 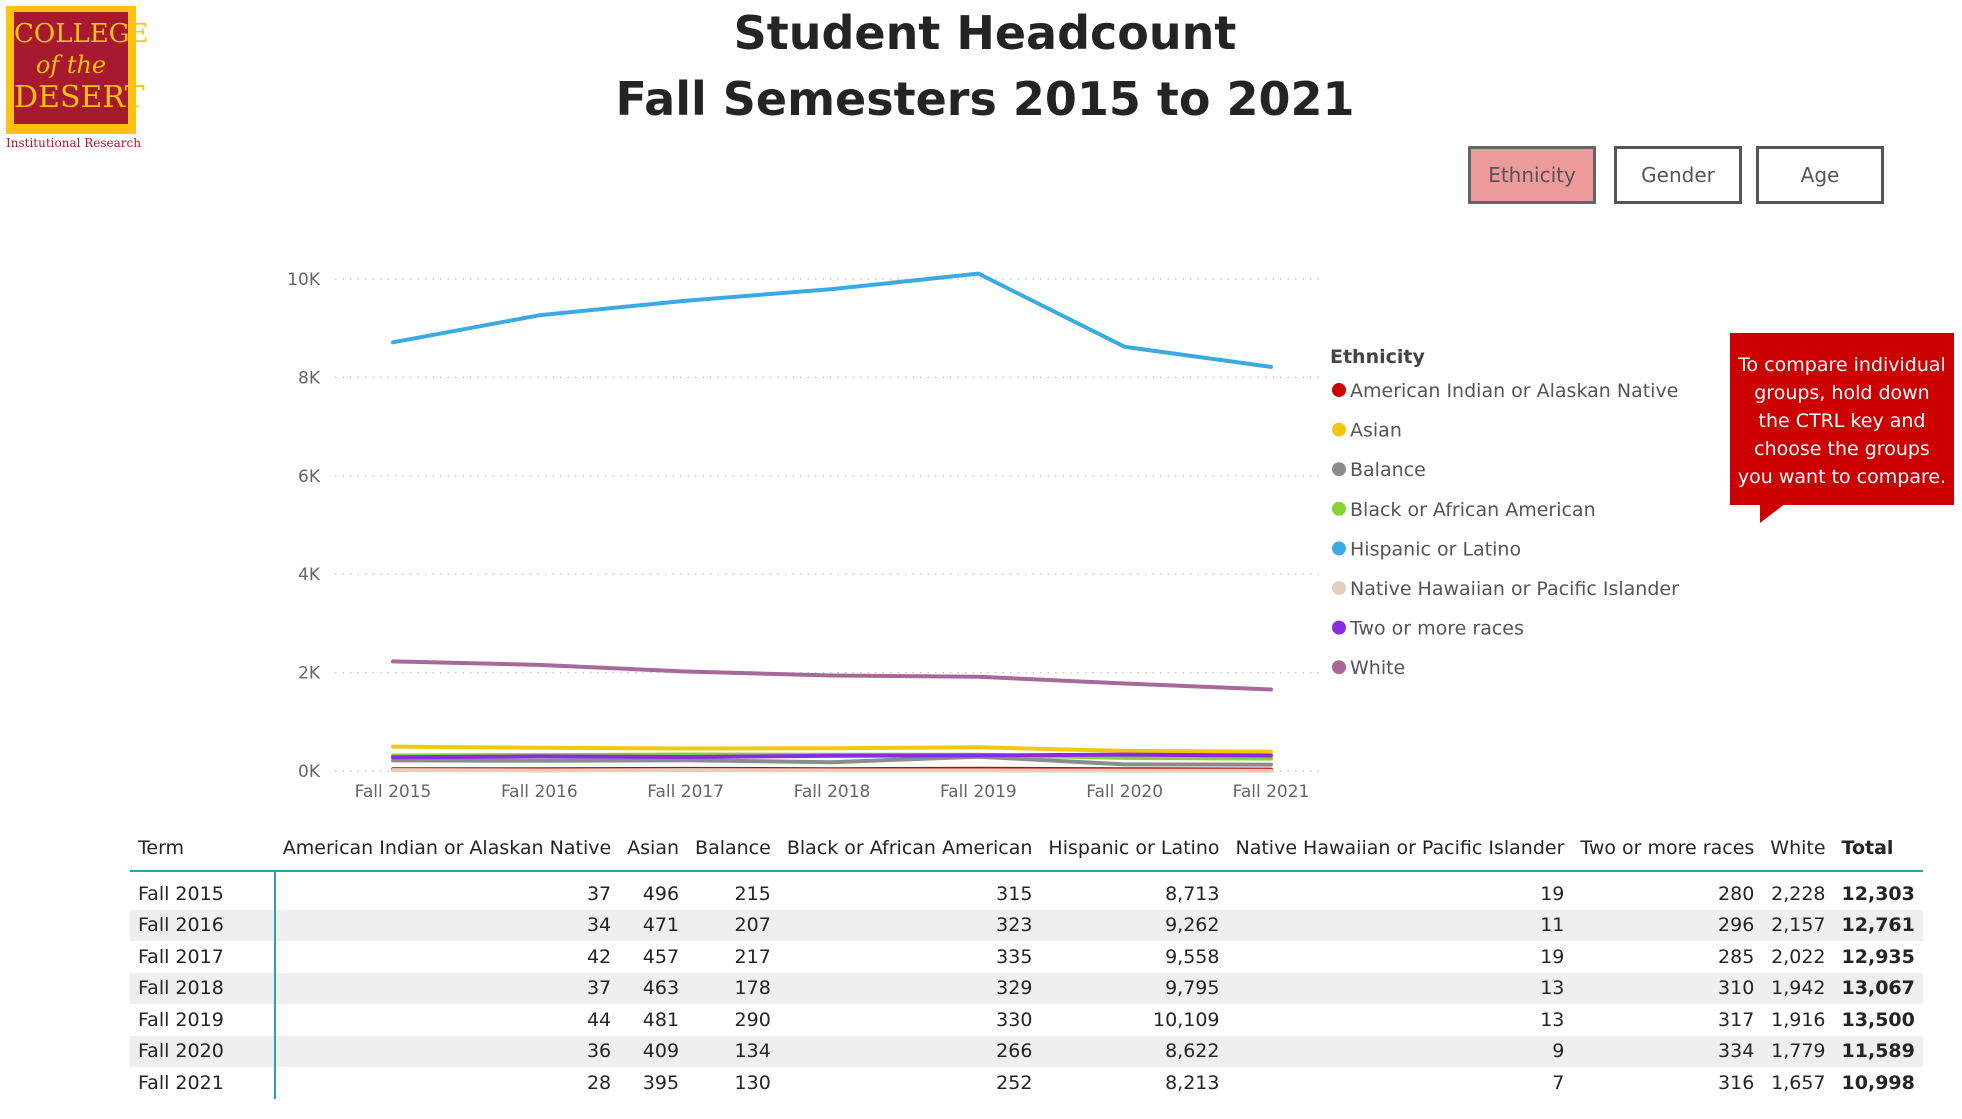 What do you see at coordinates (832, 675) in the screenshot?
I see `series-line-white` at bounding box center [832, 675].